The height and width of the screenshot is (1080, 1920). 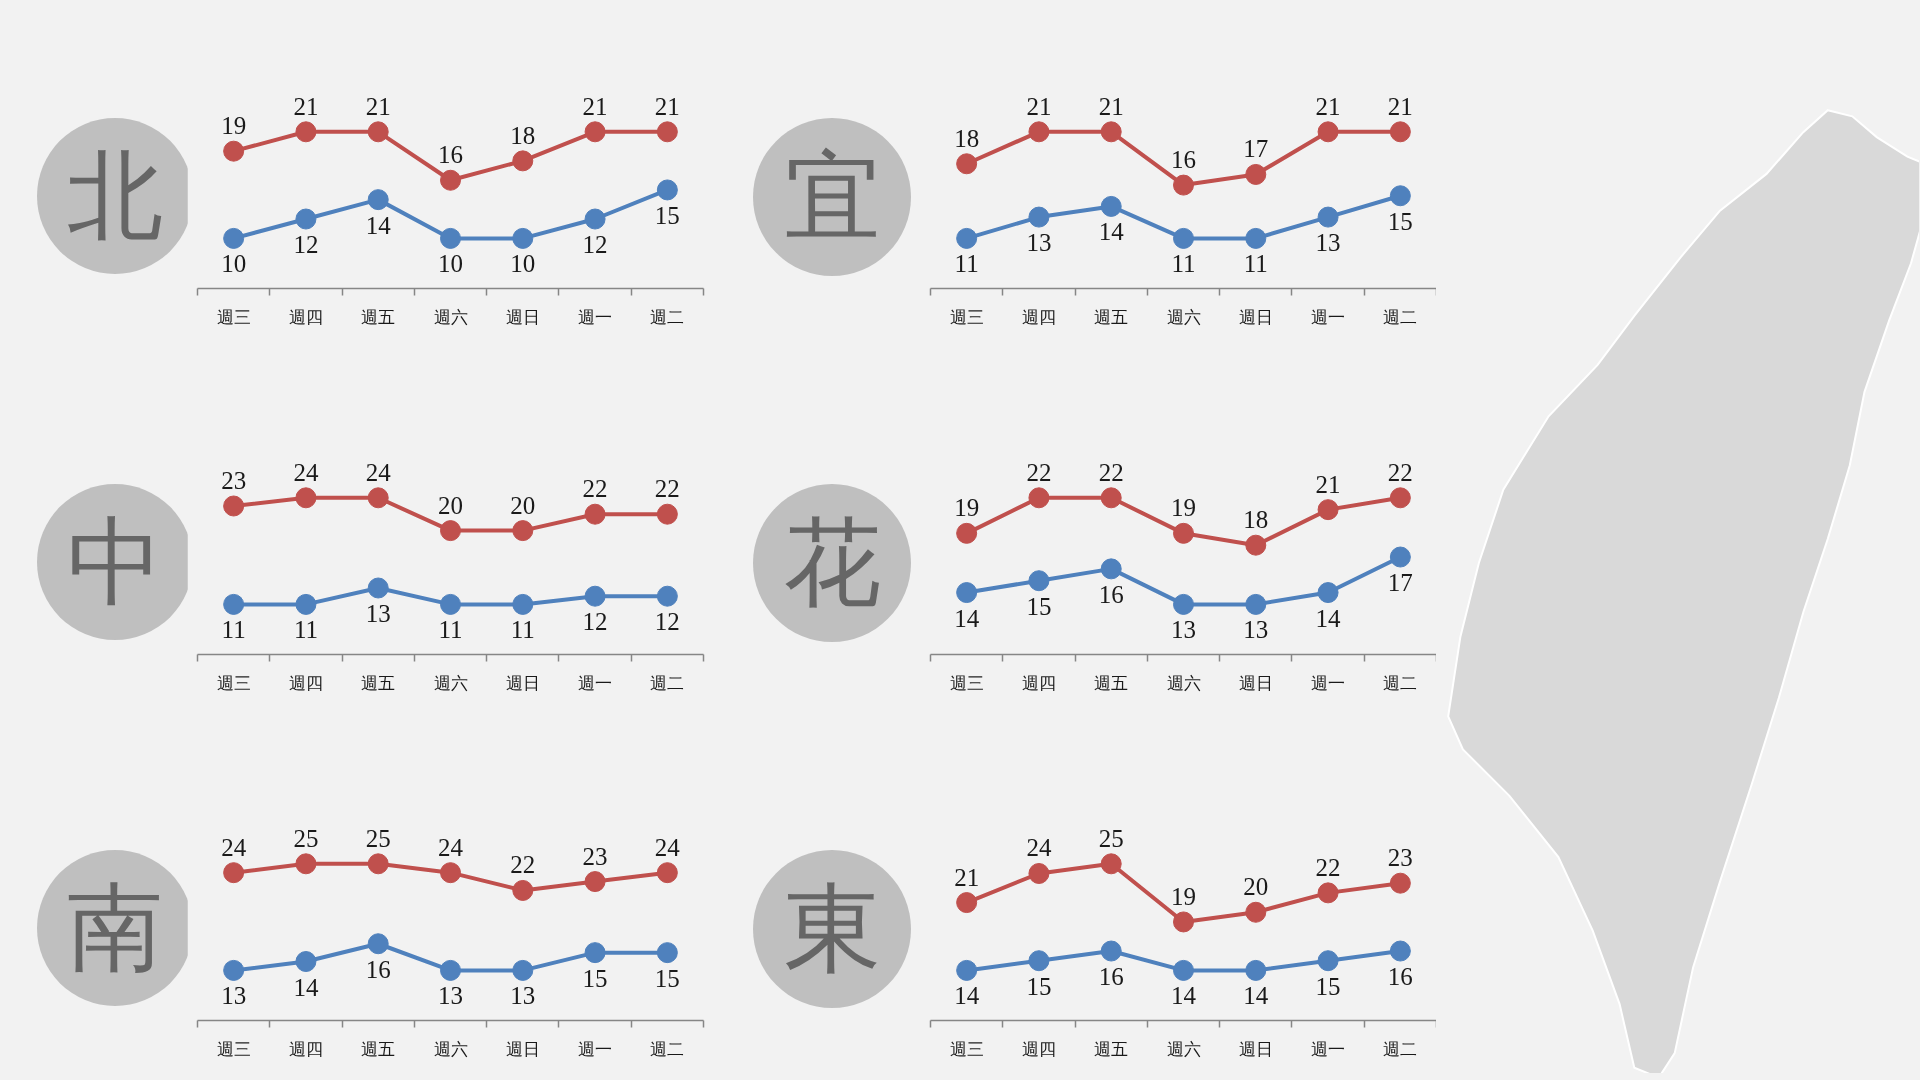 I want to click on chart-title: 北, so click(x=115, y=196).